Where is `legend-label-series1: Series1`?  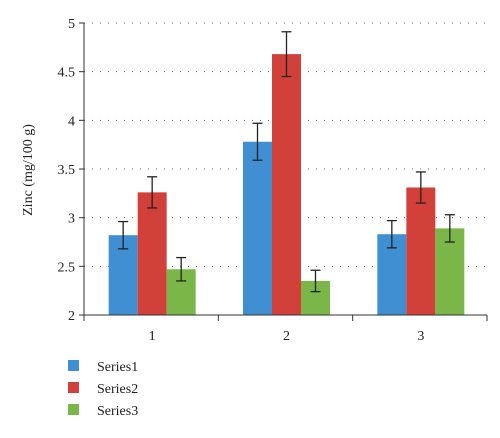
legend-label-series1: Series1 is located at coordinates (117, 367).